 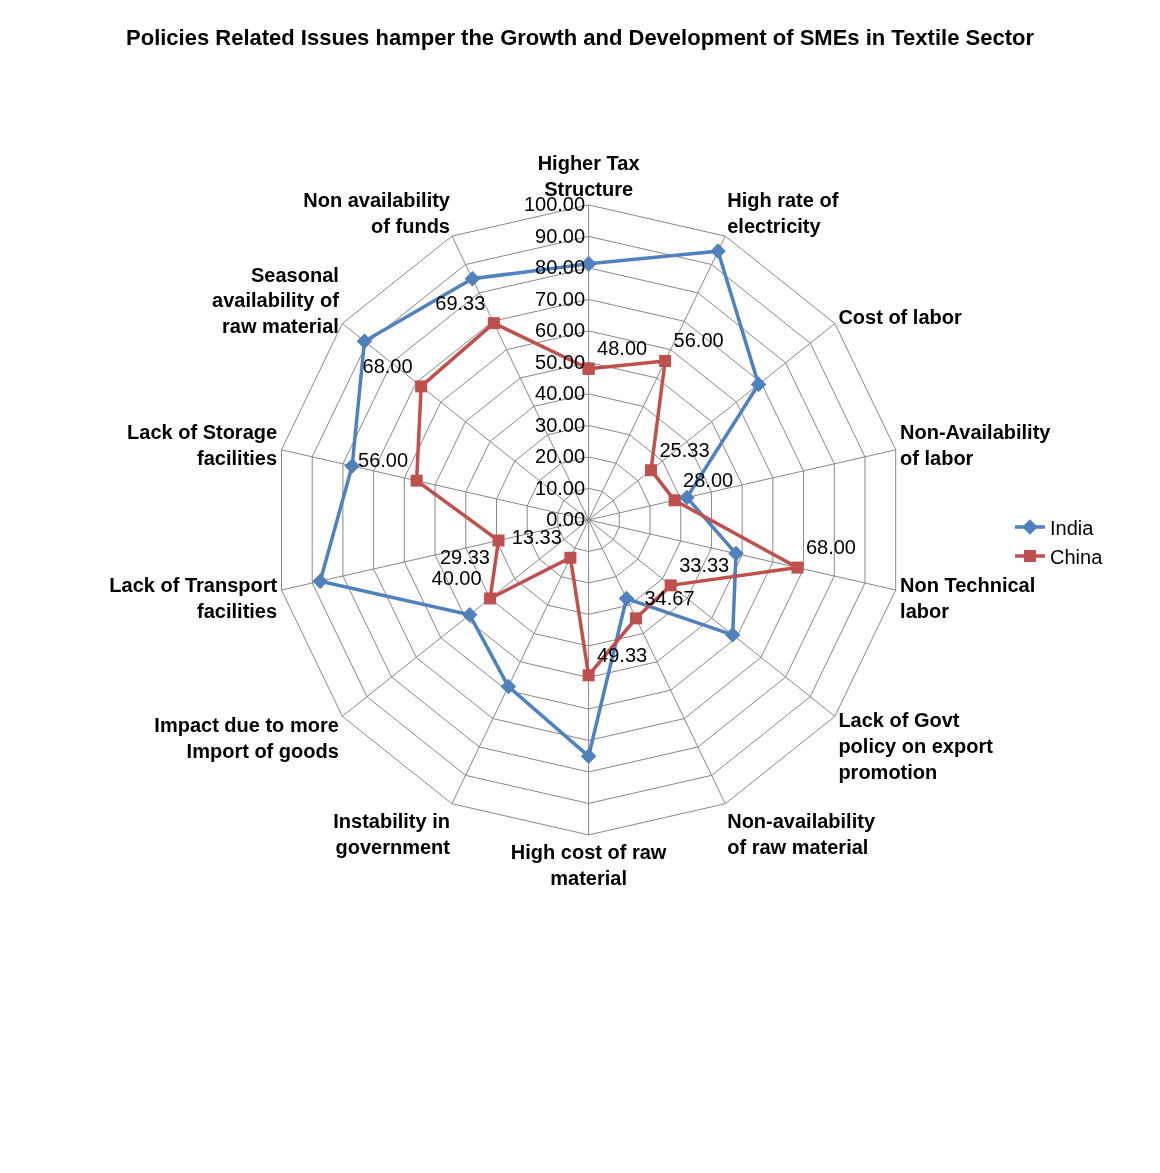 I want to click on data-label: 48.00, so click(x=622, y=348).